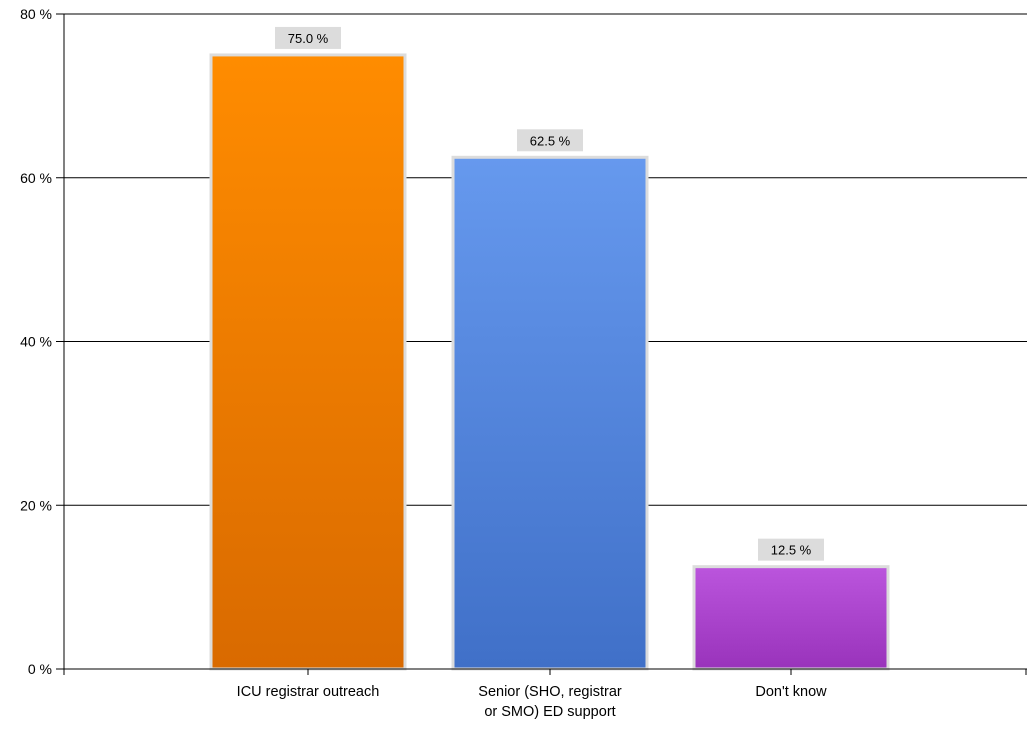  What do you see at coordinates (36, 342) in the screenshot?
I see `y-tick-label: 40 %` at bounding box center [36, 342].